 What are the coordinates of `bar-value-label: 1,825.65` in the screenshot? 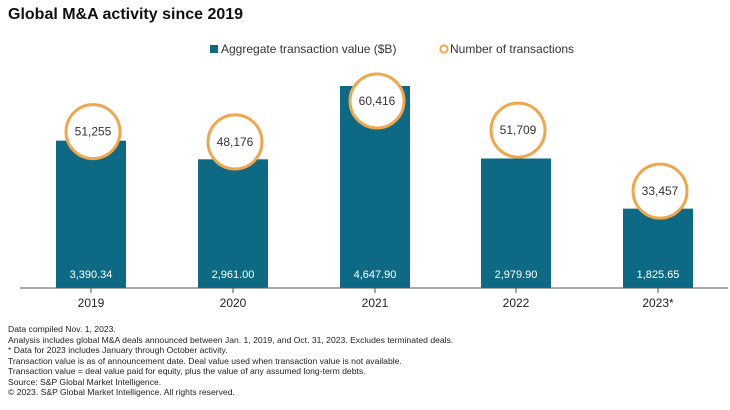 It's located at (658, 275).